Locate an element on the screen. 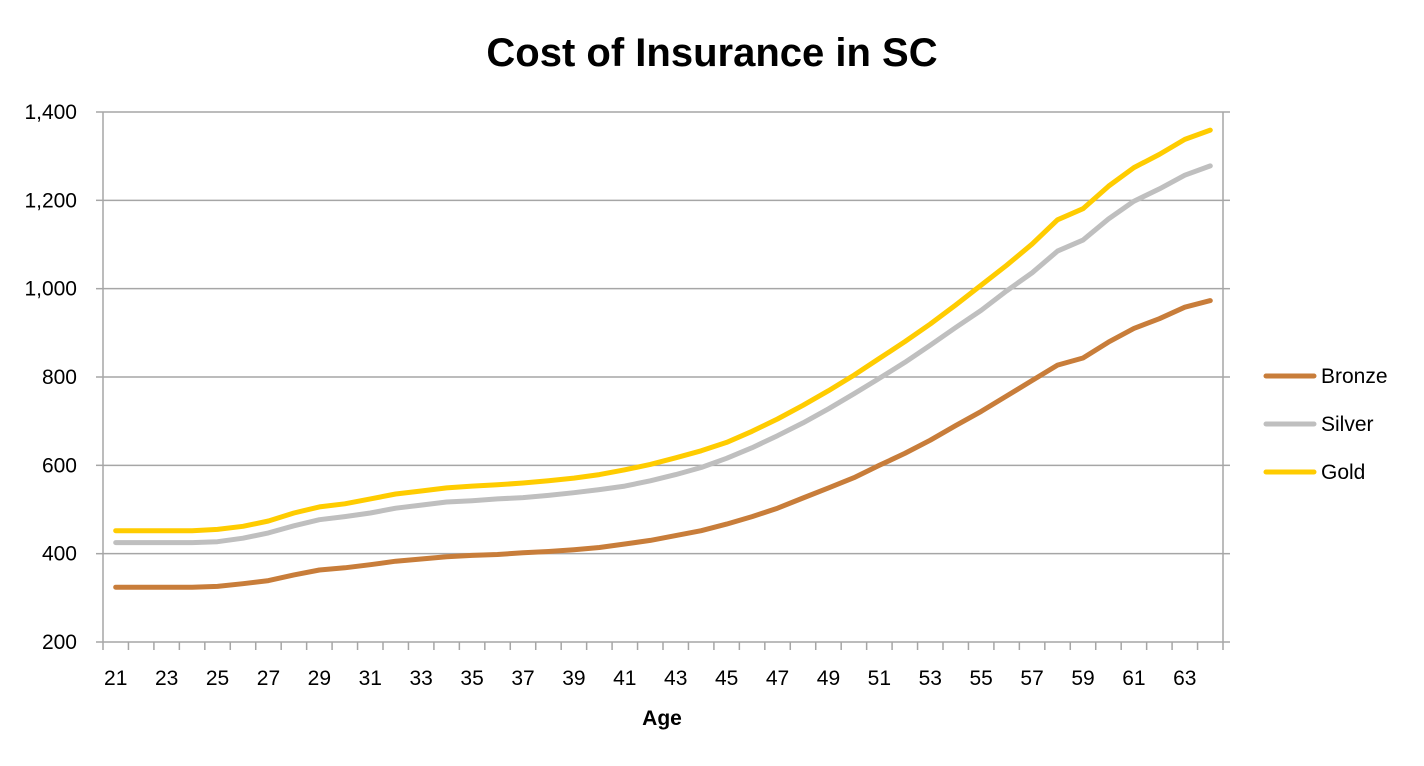 The image size is (1424, 766). legend-label-silver: Silver is located at coordinates (1347, 424).